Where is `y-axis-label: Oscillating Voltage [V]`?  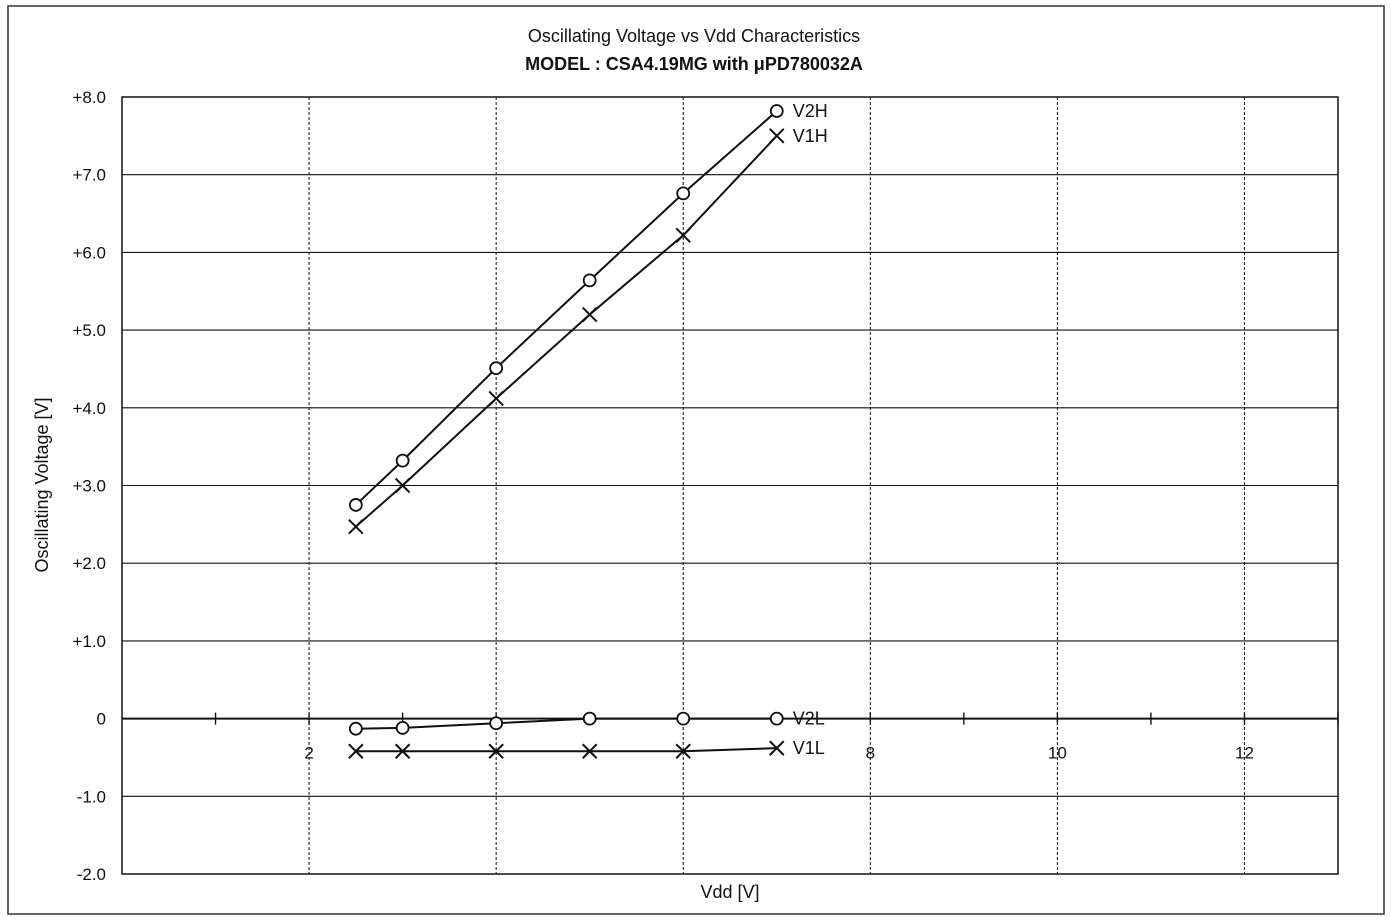 y-axis-label: Oscillating Voltage [V] is located at coordinates (42, 484).